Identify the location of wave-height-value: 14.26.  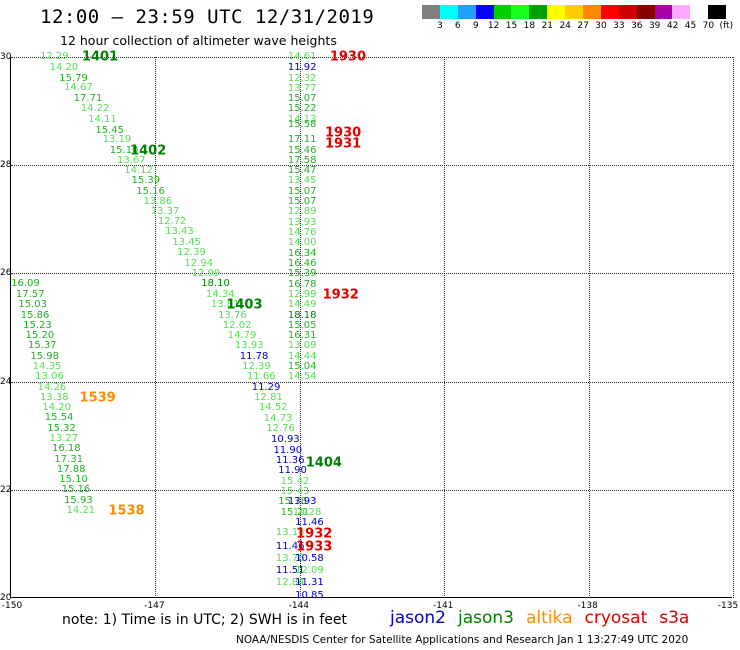
(52, 387).